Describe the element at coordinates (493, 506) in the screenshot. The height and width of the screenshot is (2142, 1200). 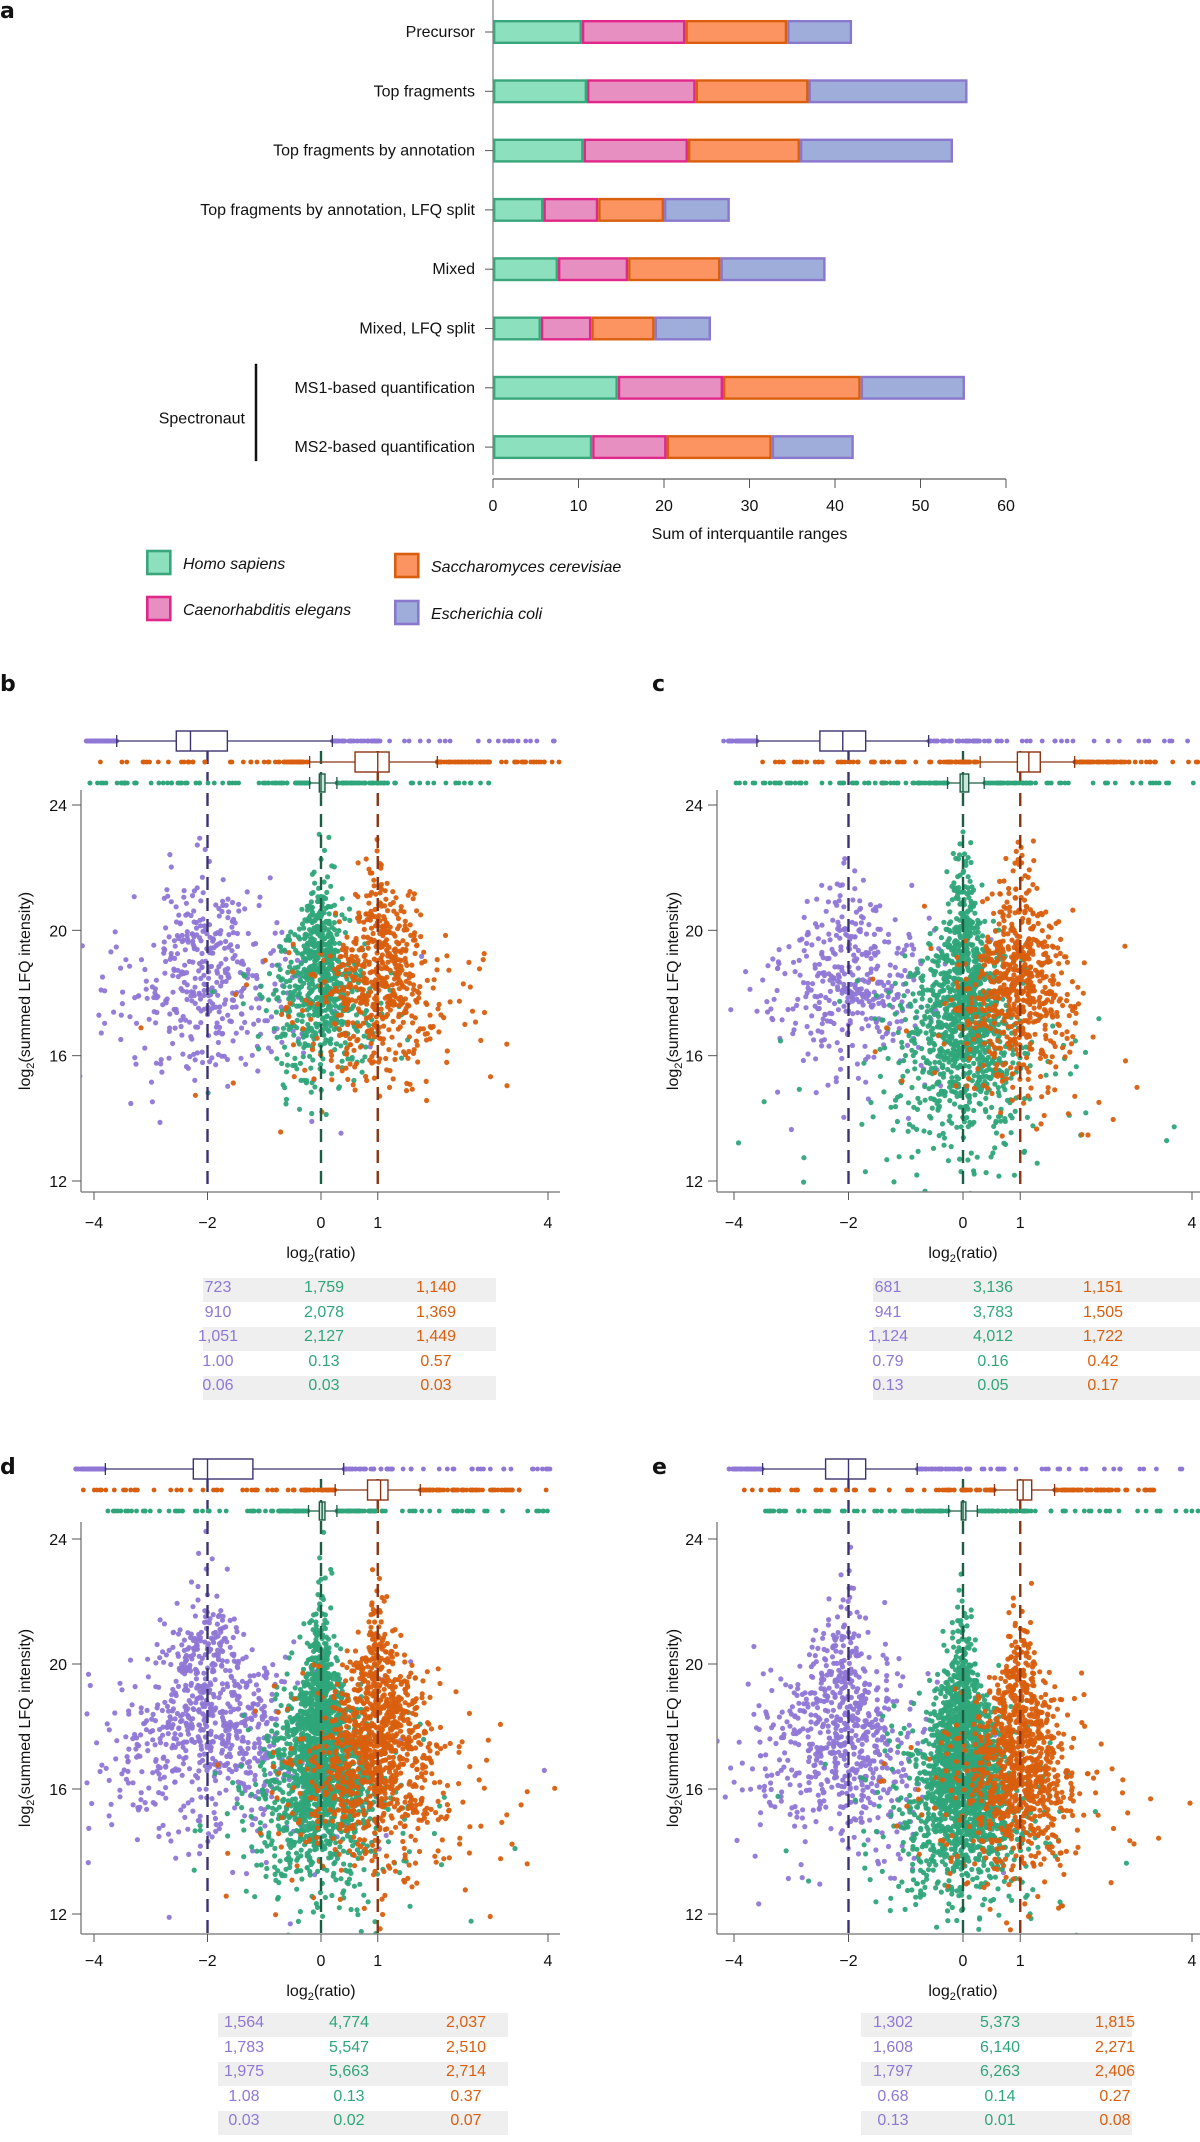
I see `x-tick-label: 0` at that location.